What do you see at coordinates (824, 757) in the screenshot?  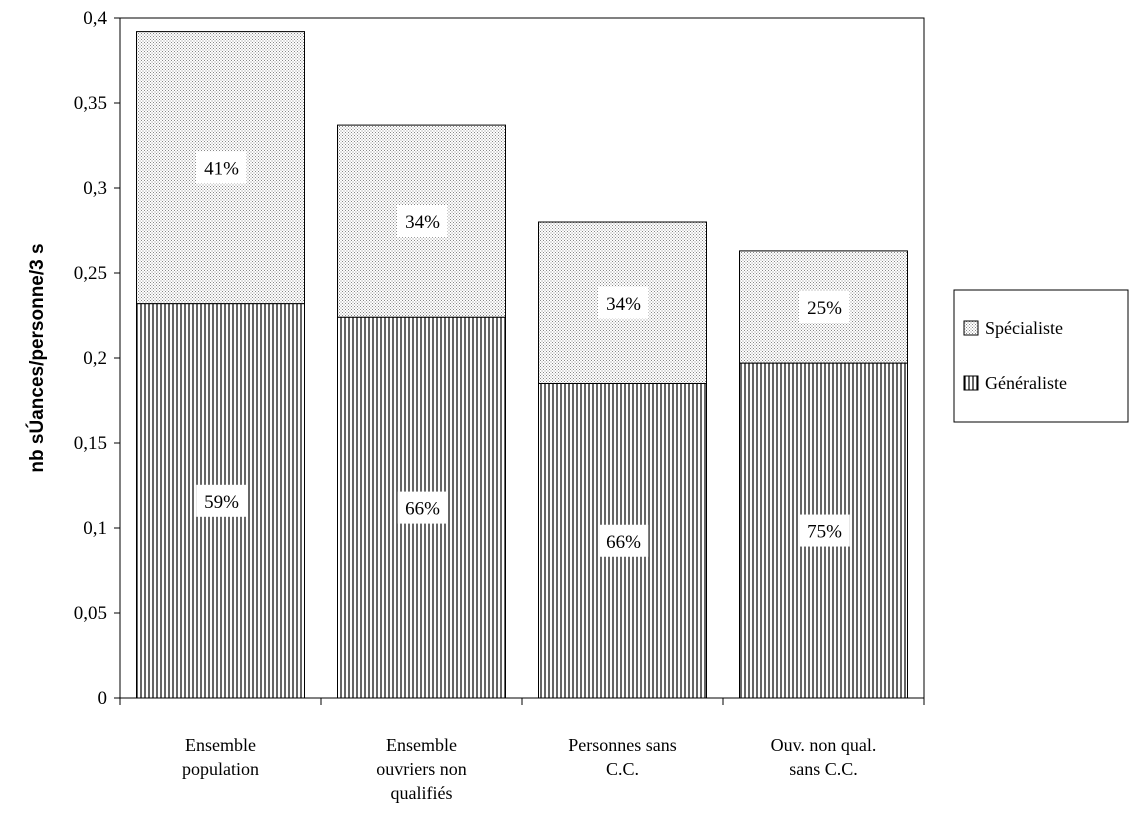 I see `category-label: Ouv. non qual. sans C.C.` at bounding box center [824, 757].